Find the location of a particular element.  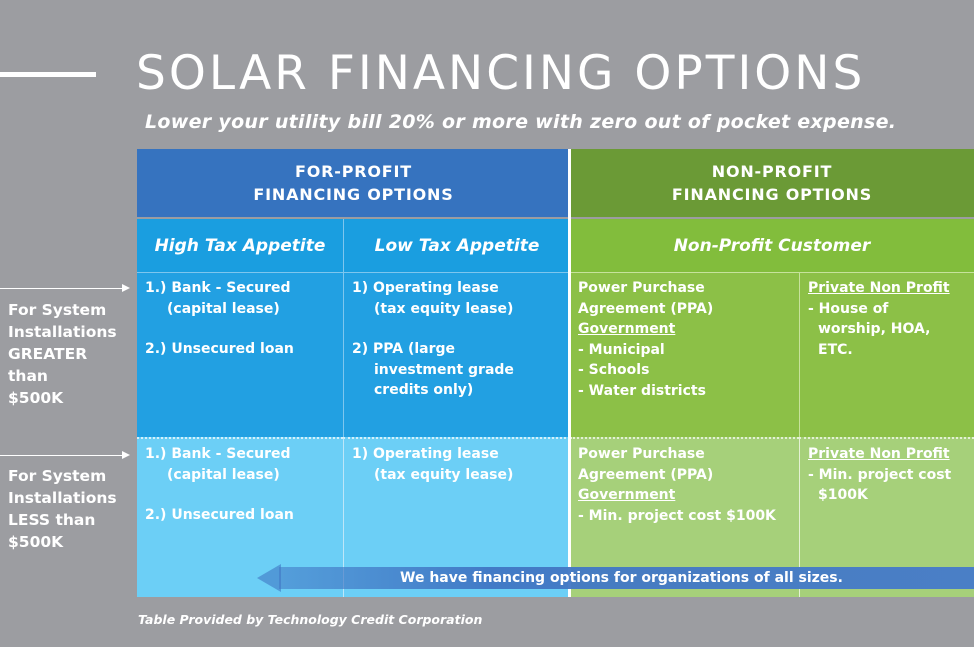

row-label-line: GREATER is located at coordinates (48, 354).